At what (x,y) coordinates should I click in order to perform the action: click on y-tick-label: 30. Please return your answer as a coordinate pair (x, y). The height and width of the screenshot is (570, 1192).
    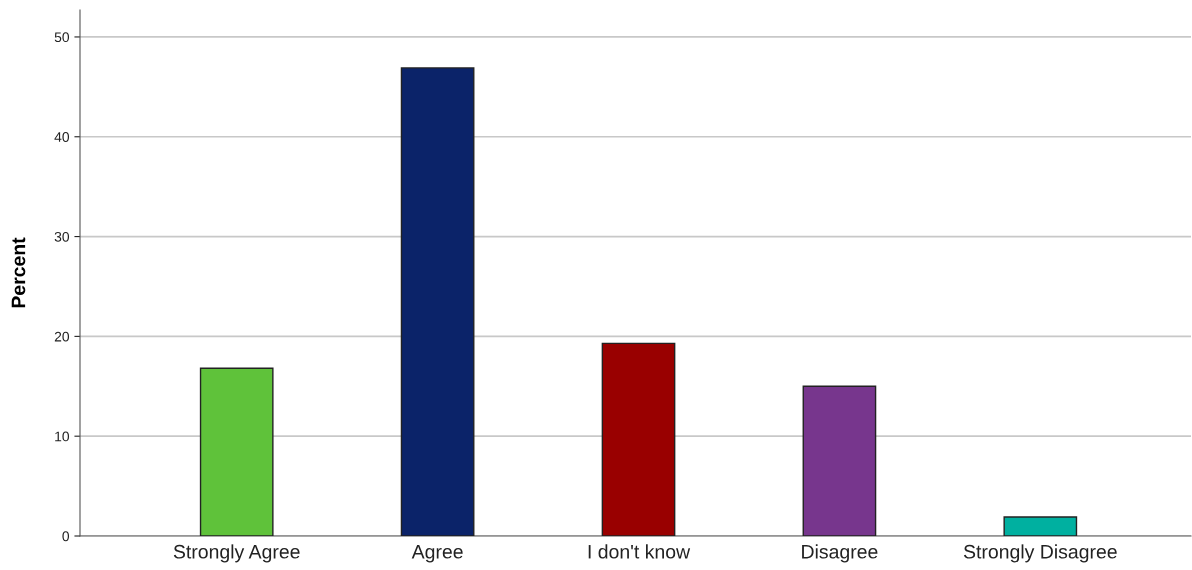
    Looking at the image, I should click on (62, 236).